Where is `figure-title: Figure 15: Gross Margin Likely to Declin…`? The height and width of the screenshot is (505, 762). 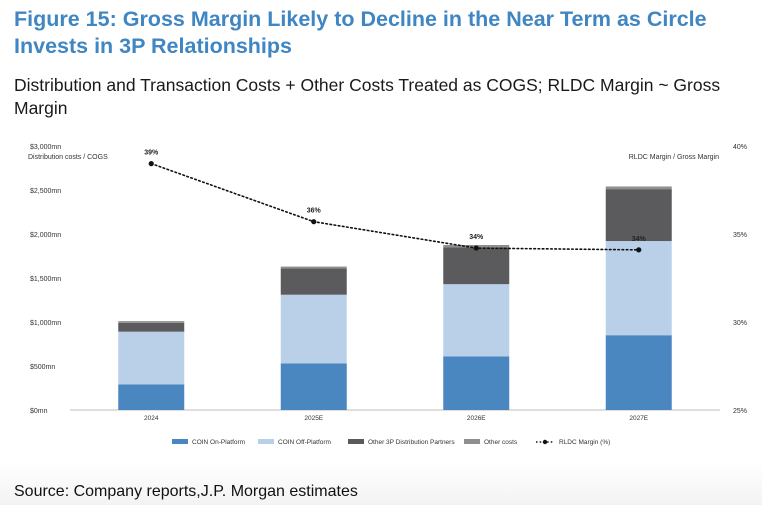
figure-title: Figure 15: Gross Margin Likely to Declin… is located at coordinates (360, 32).